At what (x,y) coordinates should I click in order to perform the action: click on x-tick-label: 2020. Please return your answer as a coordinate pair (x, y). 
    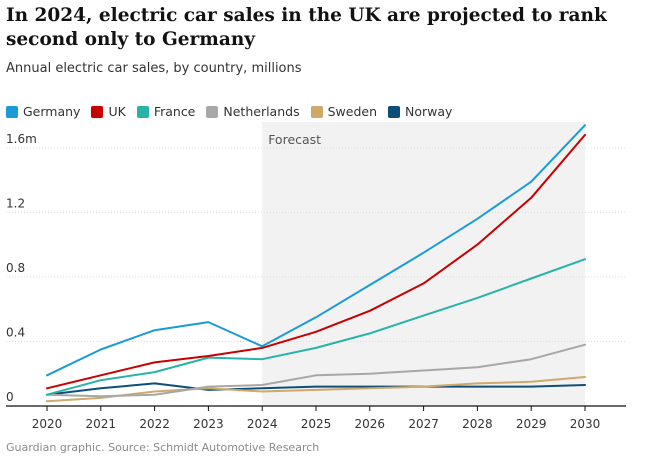
    Looking at the image, I should click on (47, 424).